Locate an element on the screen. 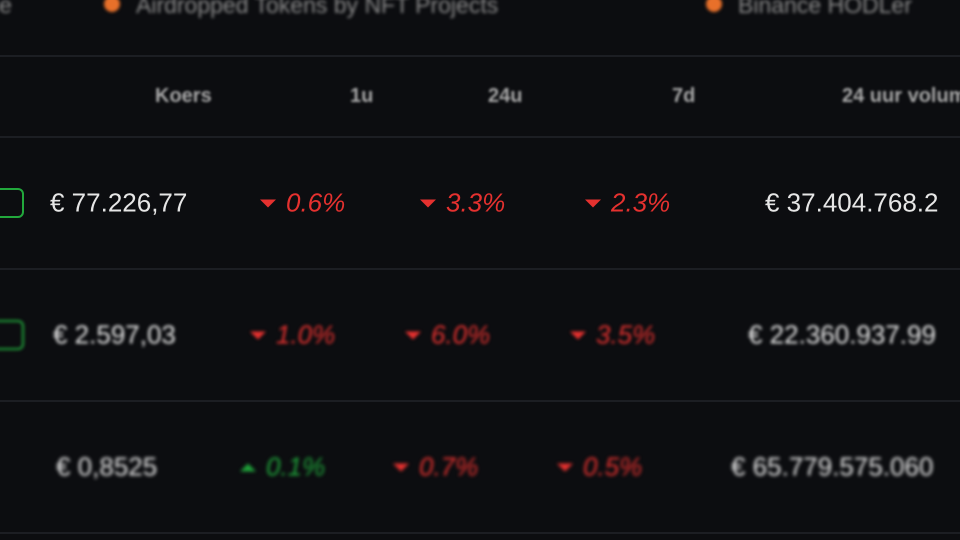 This screenshot has height=540, width=960. change-value: 0.1% is located at coordinates (296, 466).